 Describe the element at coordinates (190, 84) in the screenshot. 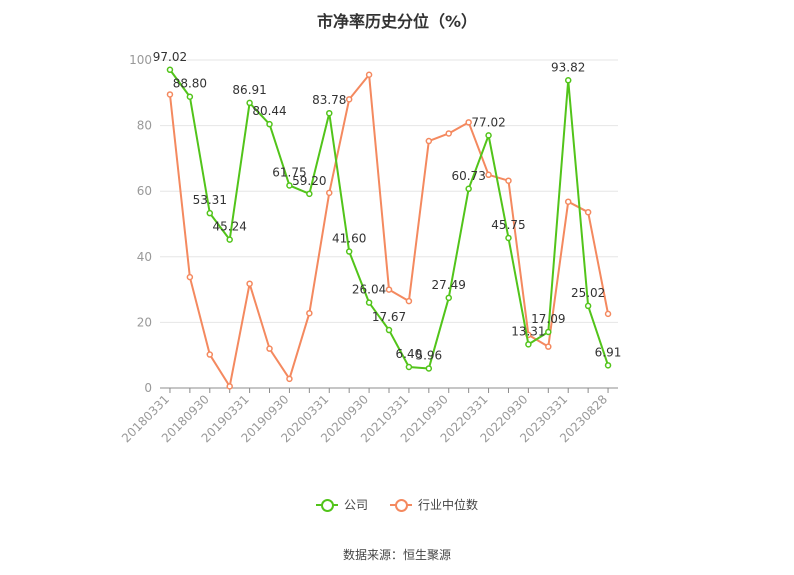

I see `data-label: 88.80` at that location.